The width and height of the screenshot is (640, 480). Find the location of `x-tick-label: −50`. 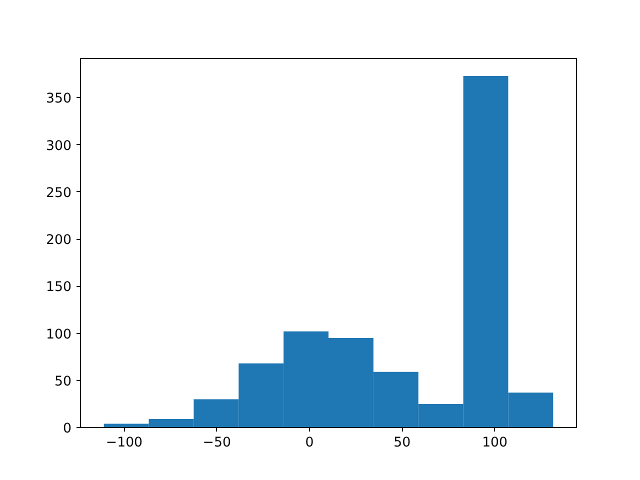

x-tick-label: −50 is located at coordinates (216, 443).